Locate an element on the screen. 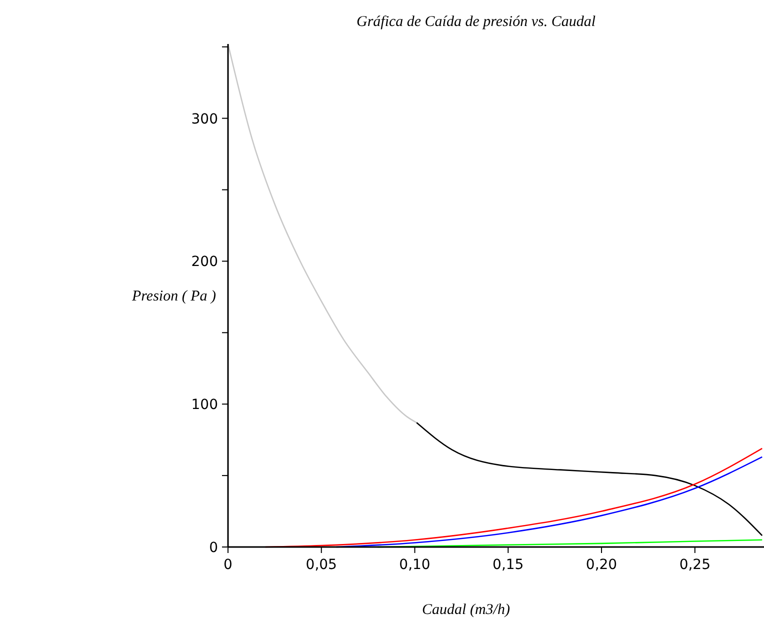 This screenshot has height=634, width=764. chart-title: Gráfica de Caída de presión vs. Caudal is located at coordinates (476, 22).